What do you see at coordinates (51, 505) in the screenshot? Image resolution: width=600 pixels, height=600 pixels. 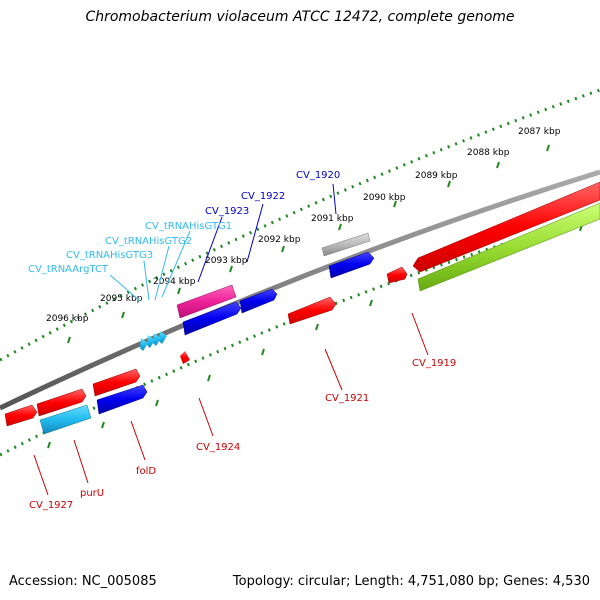 I see `gene-label-cv1927: CV_1927` at bounding box center [51, 505].